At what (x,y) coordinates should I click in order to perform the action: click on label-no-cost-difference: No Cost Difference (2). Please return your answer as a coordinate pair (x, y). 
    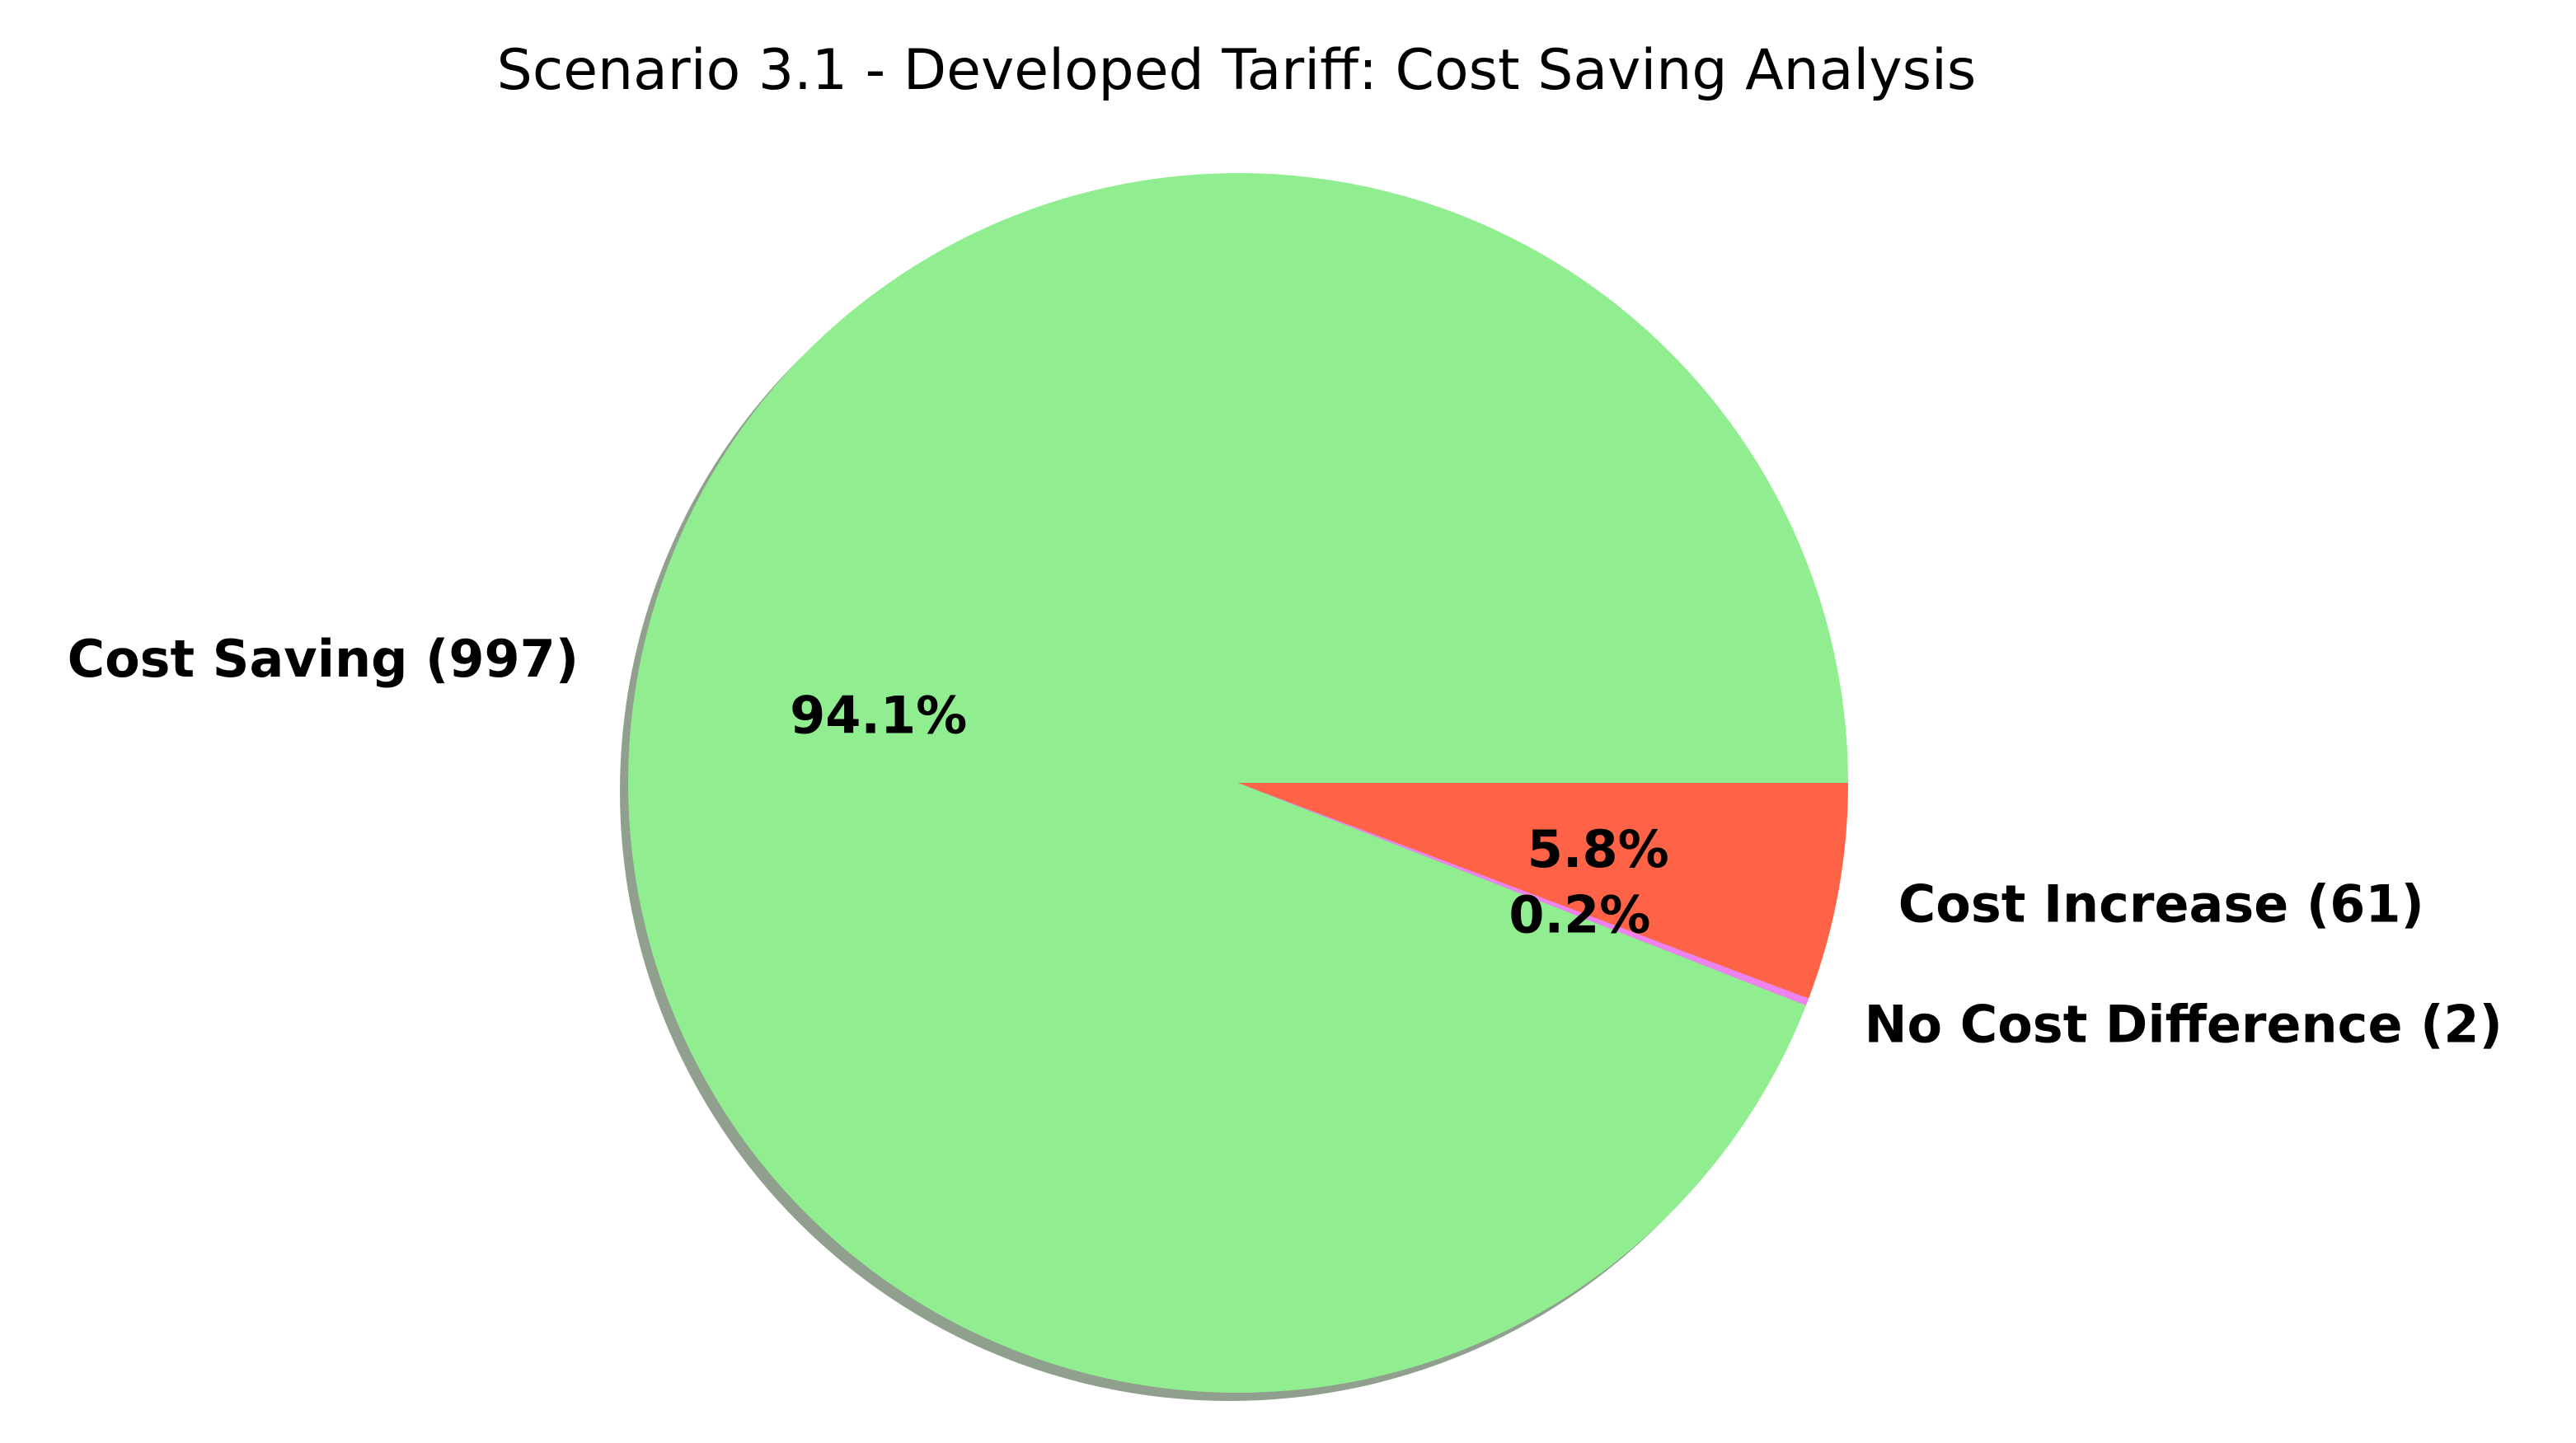
    Looking at the image, I should click on (2184, 1024).